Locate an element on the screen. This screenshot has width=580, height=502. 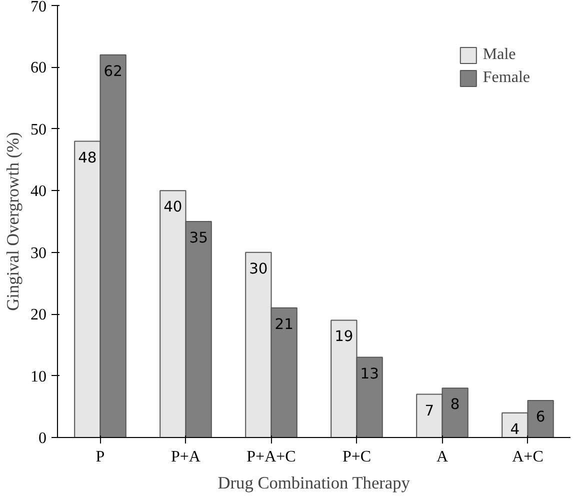
data-label: 62 is located at coordinates (113, 71).